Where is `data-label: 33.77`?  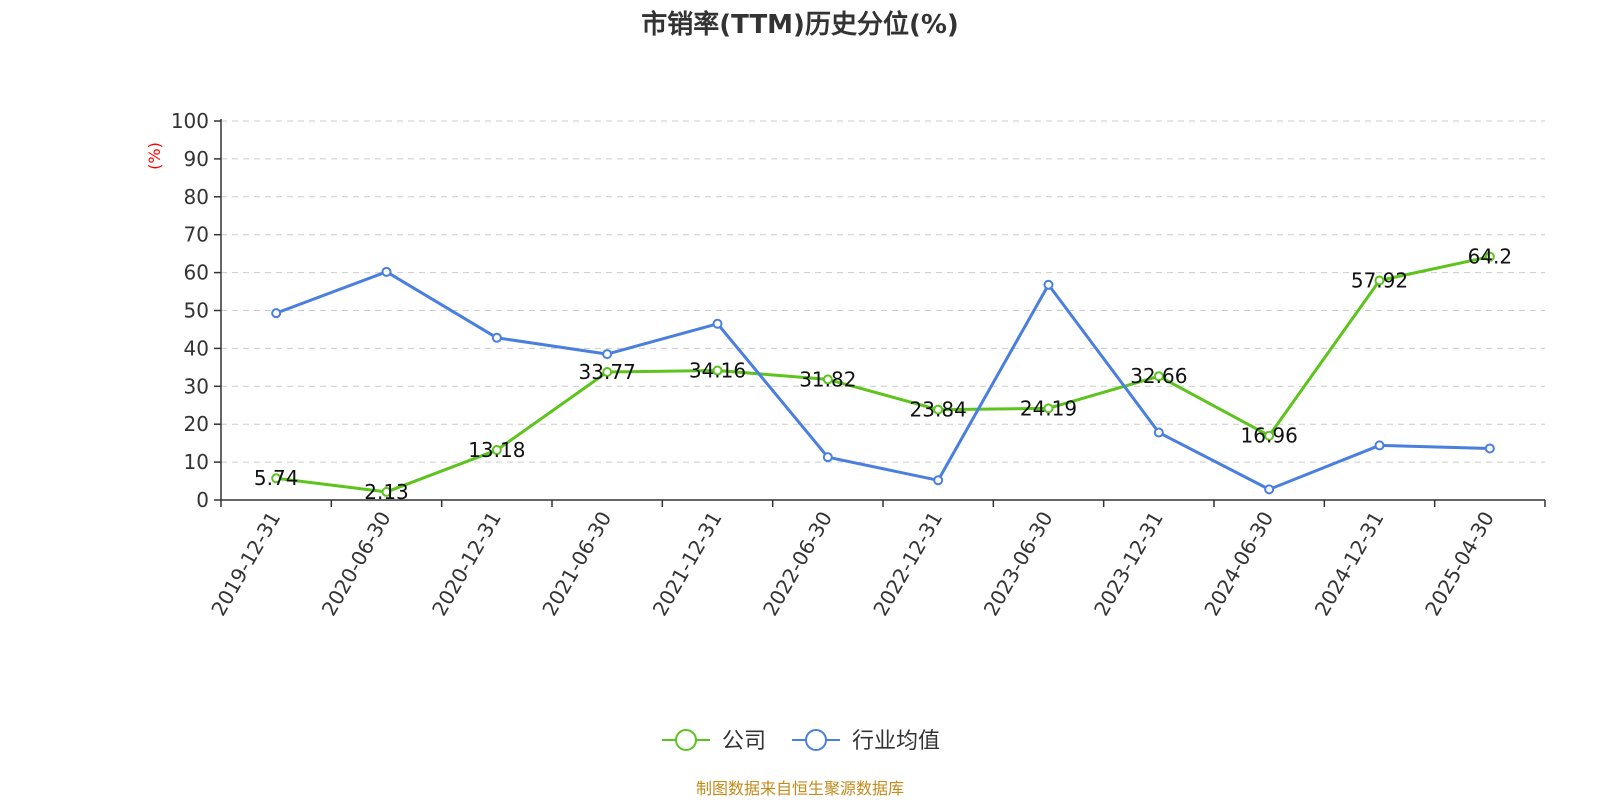 data-label: 33.77 is located at coordinates (607, 372).